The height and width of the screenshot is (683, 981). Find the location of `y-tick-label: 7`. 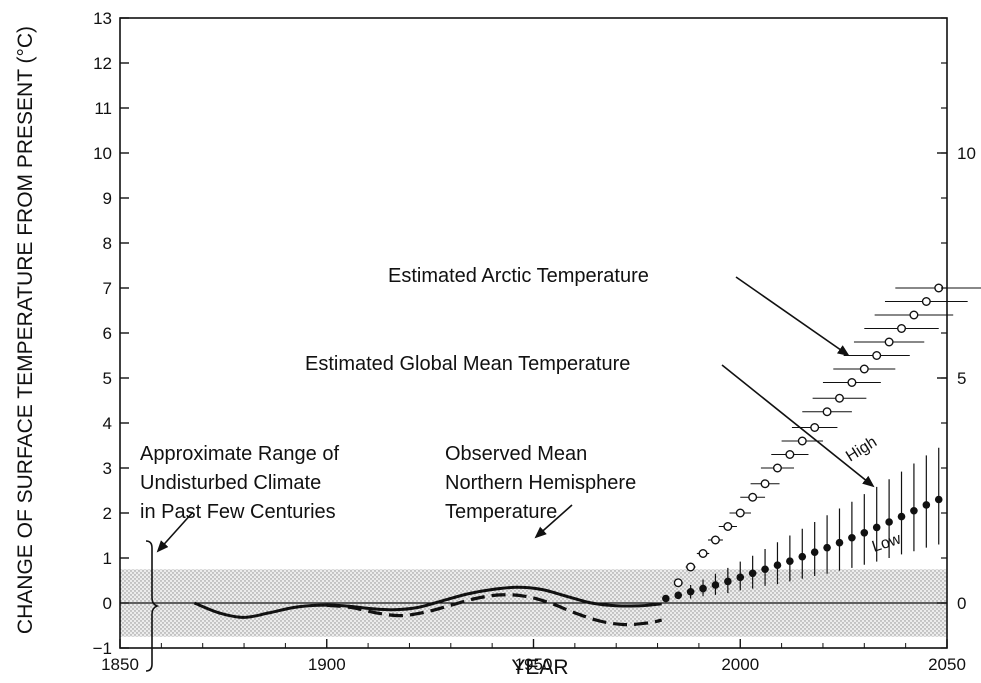

y-tick-label: 7 is located at coordinates (107, 288).